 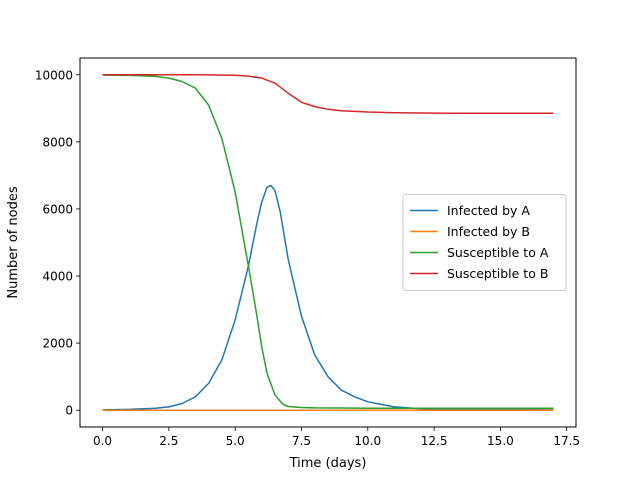 What do you see at coordinates (434, 441) in the screenshot?
I see `x-tick-label: 12.5` at bounding box center [434, 441].